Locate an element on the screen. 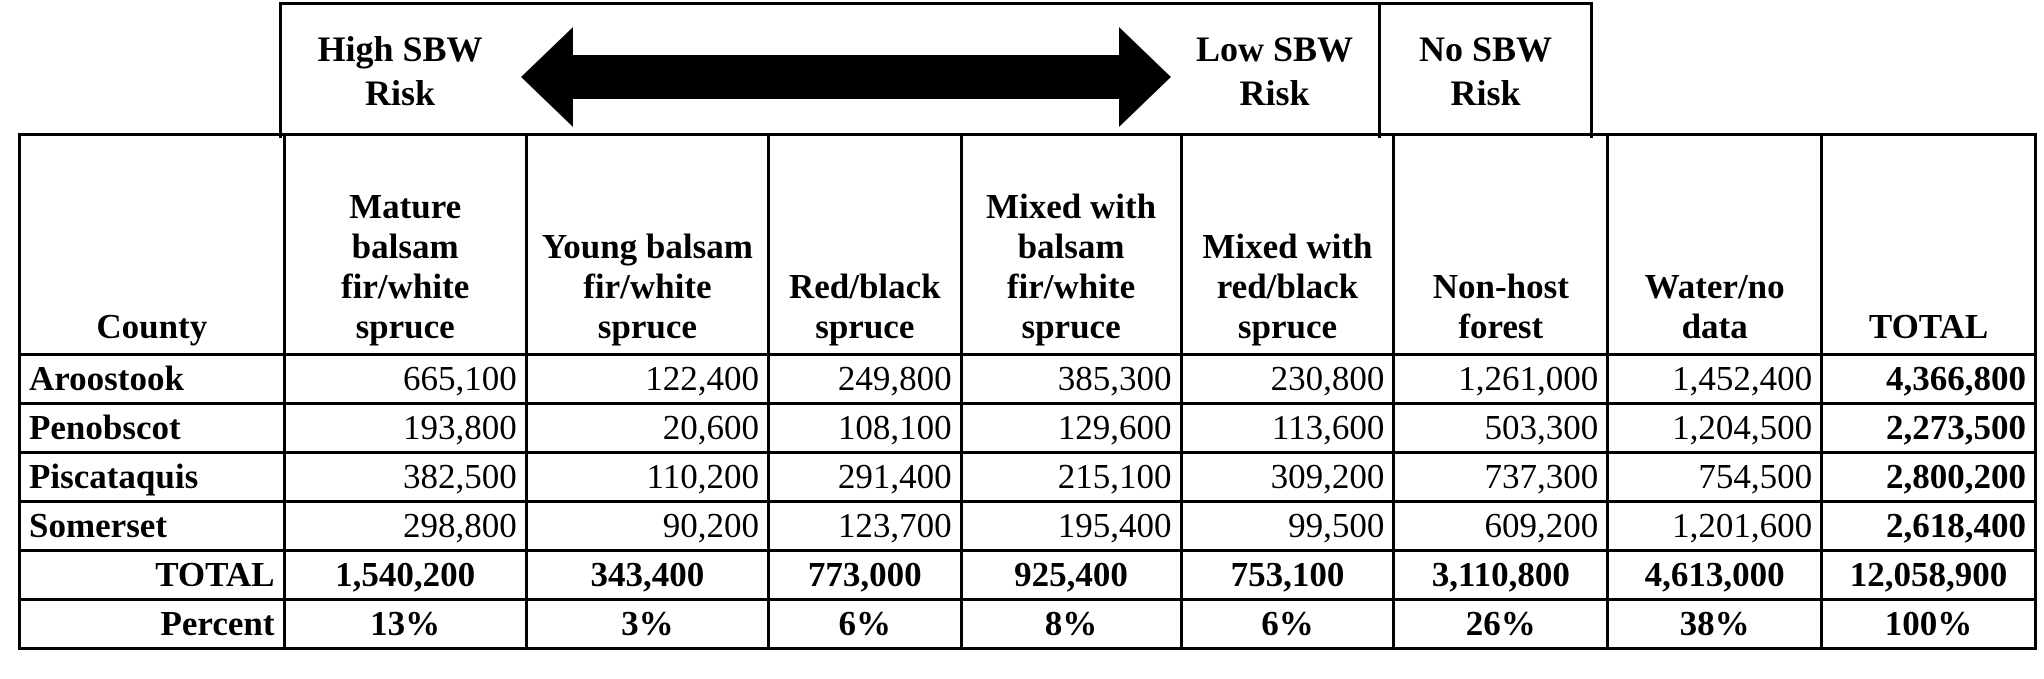 This screenshot has height=679, width=2044. table-cell: 665,100 is located at coordinates (405, 379).